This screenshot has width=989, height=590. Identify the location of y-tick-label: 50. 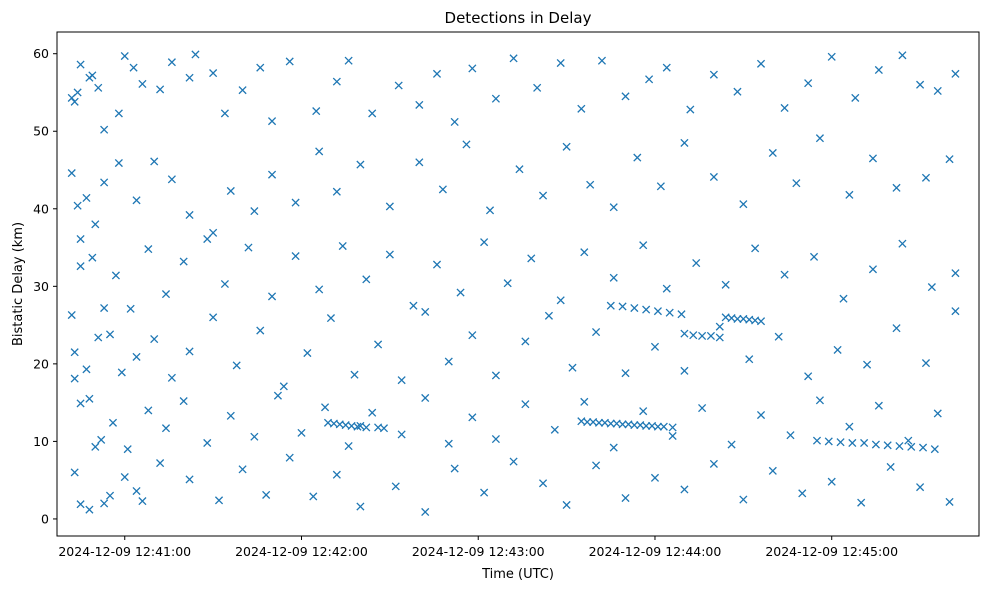
(41, 131).